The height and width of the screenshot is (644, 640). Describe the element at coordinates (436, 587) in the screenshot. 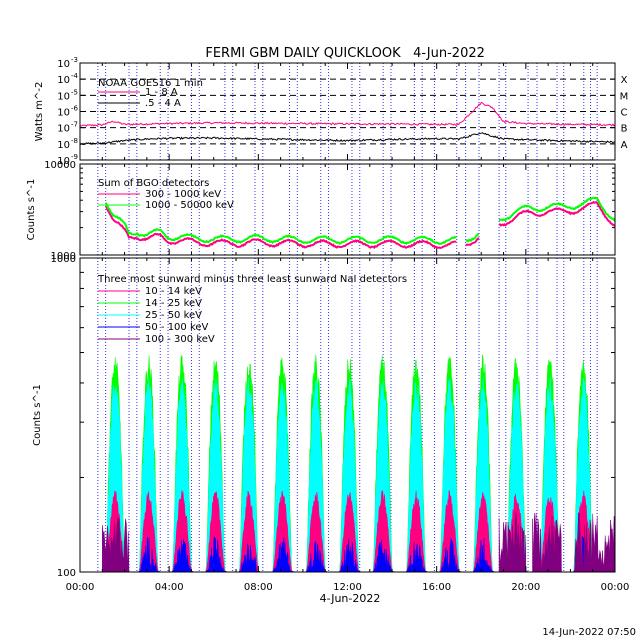

I see `x-tick-label: 16:00` at that location.